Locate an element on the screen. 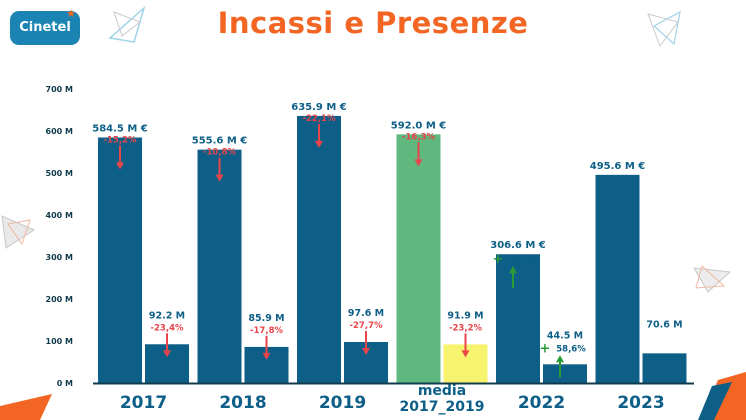 The width and height of the screenshot is (746, 420). y-tick-label: 700 M is located at coordinates (59, 89).